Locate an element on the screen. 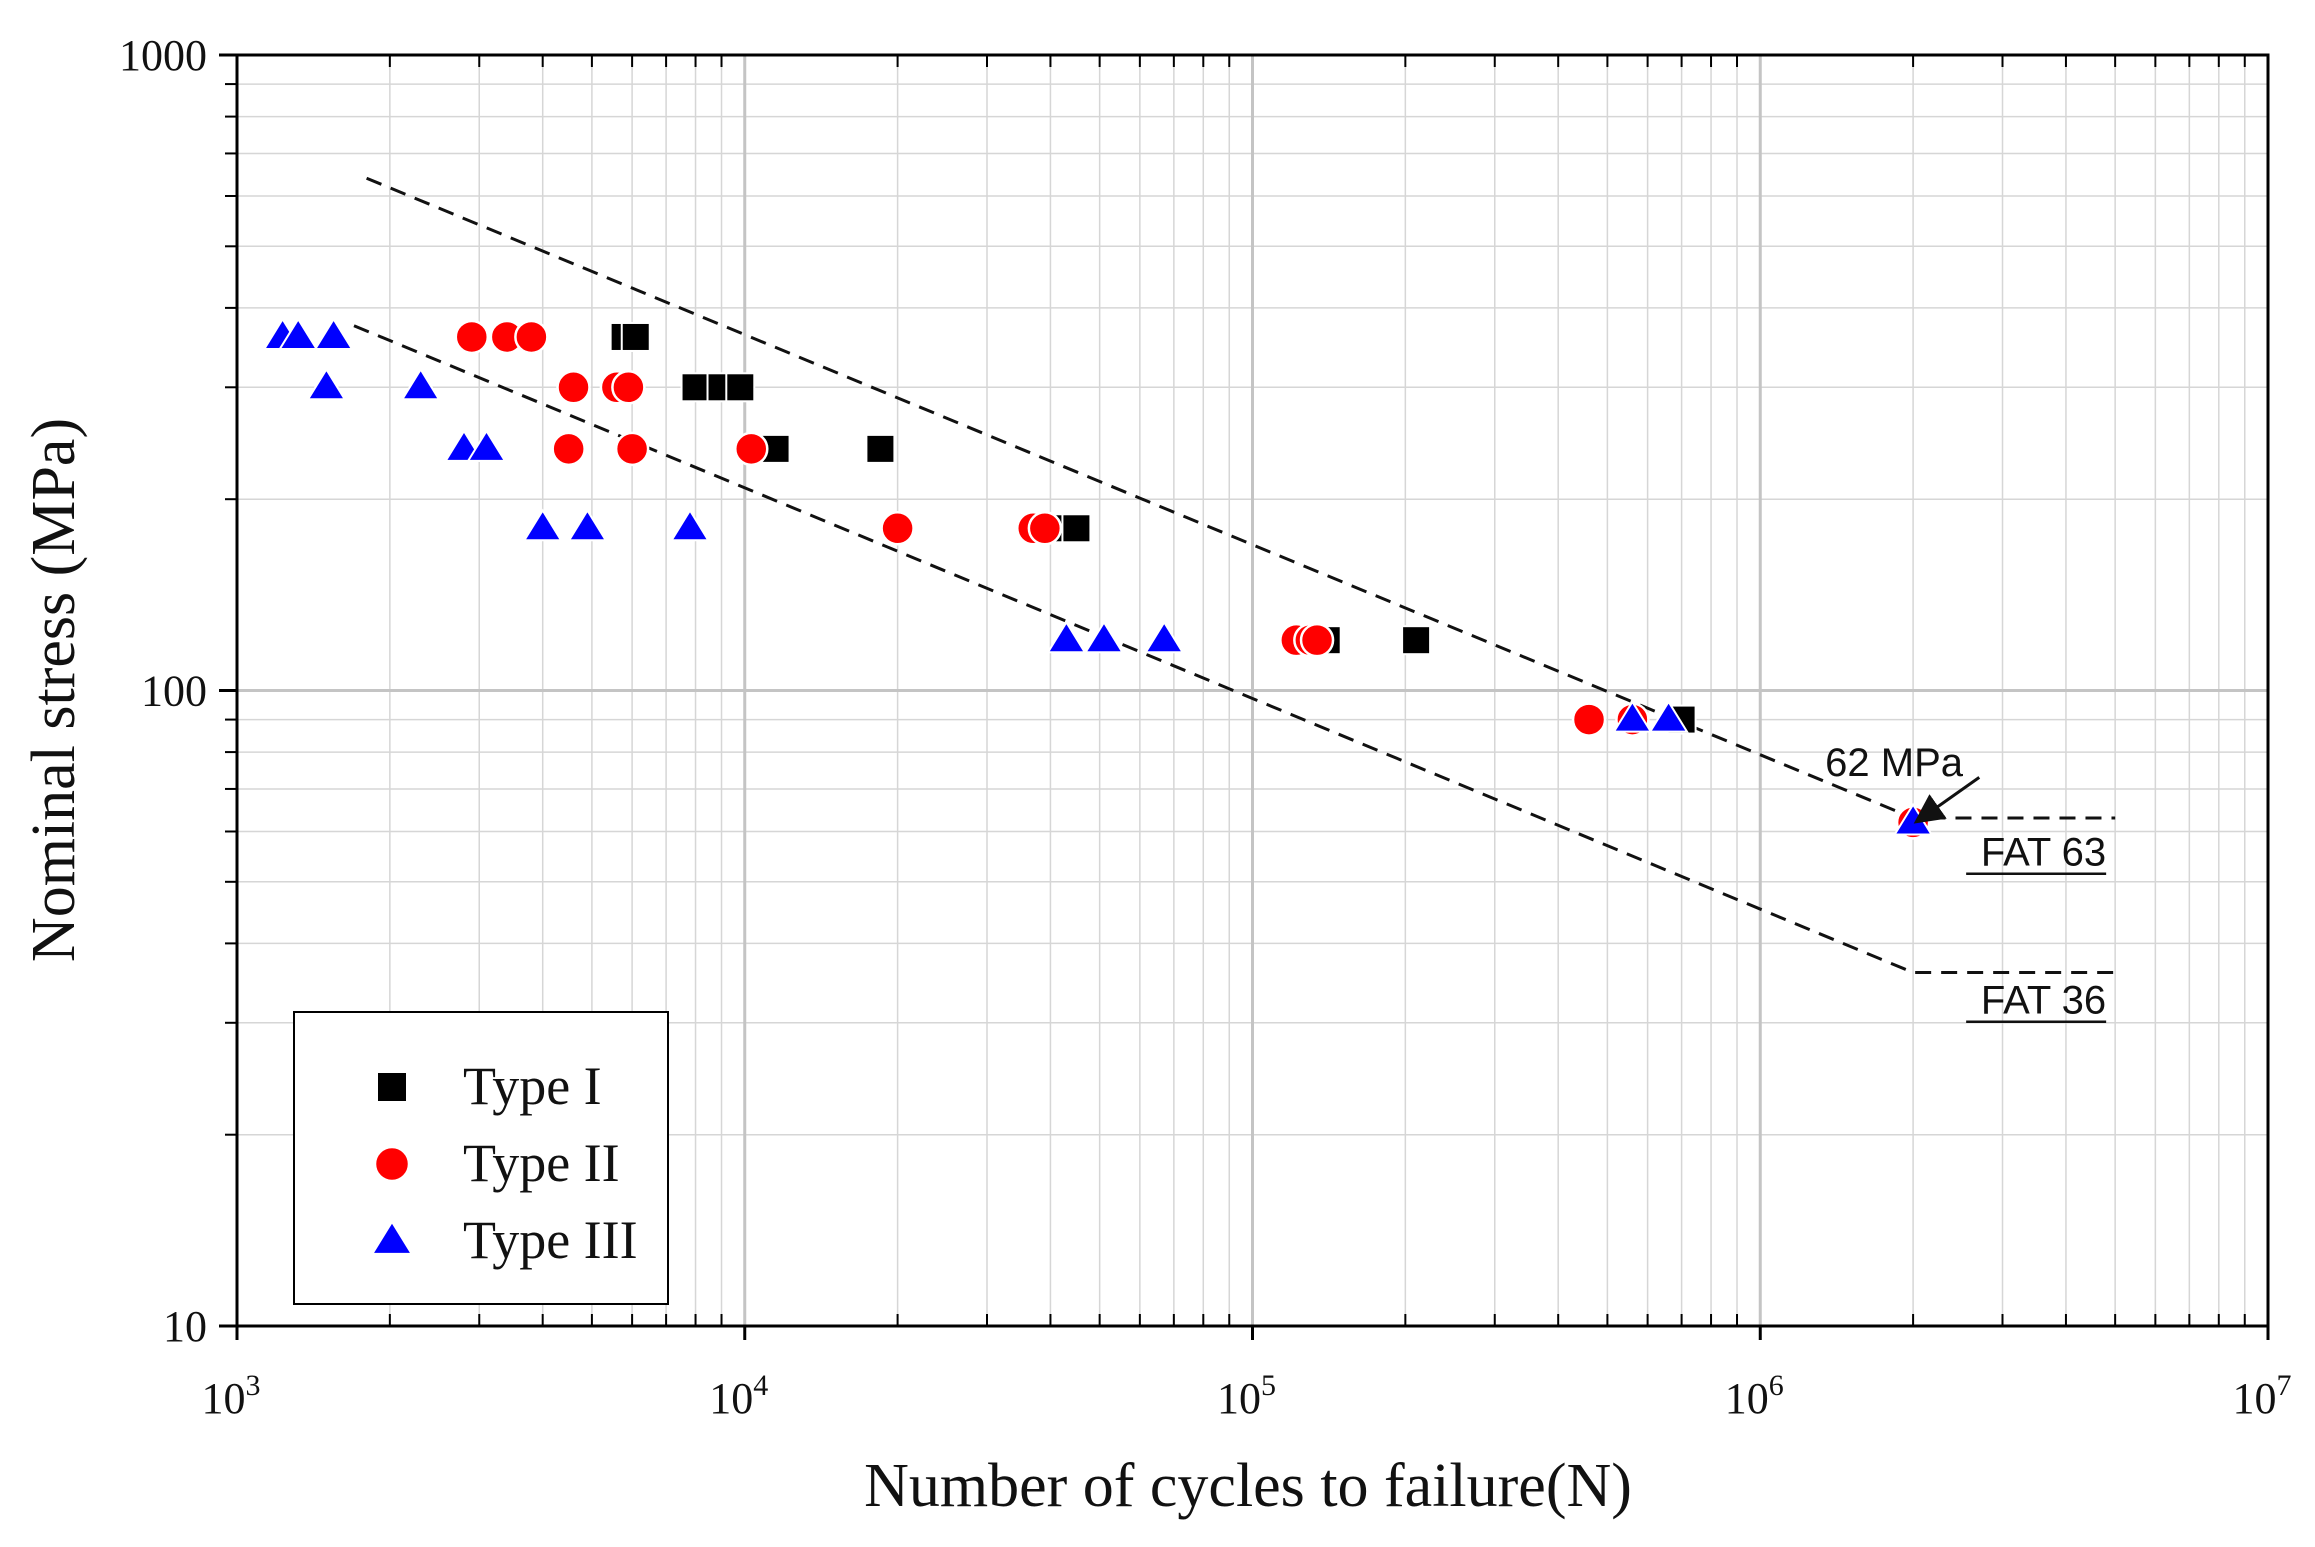  annotations: 62 MPa FAT 63 FAT 36 is located at coordinates (1966, 882).